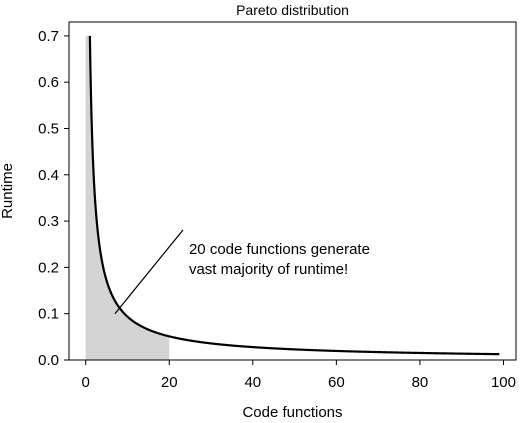  What do you see at coordinates (48, 175) in the screenshot?
I see `y-tick-label: 0.4` at bounding box center [48, 175].